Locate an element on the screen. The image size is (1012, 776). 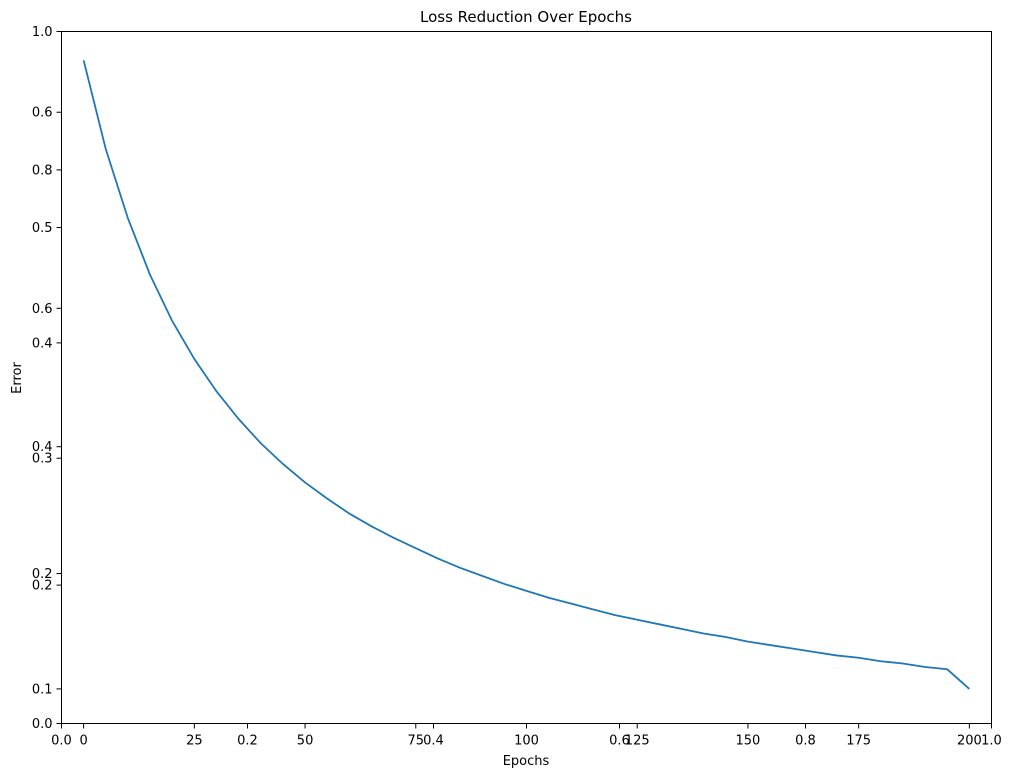
y-tick-label: 0.4 is located at coordinates (42, 343).